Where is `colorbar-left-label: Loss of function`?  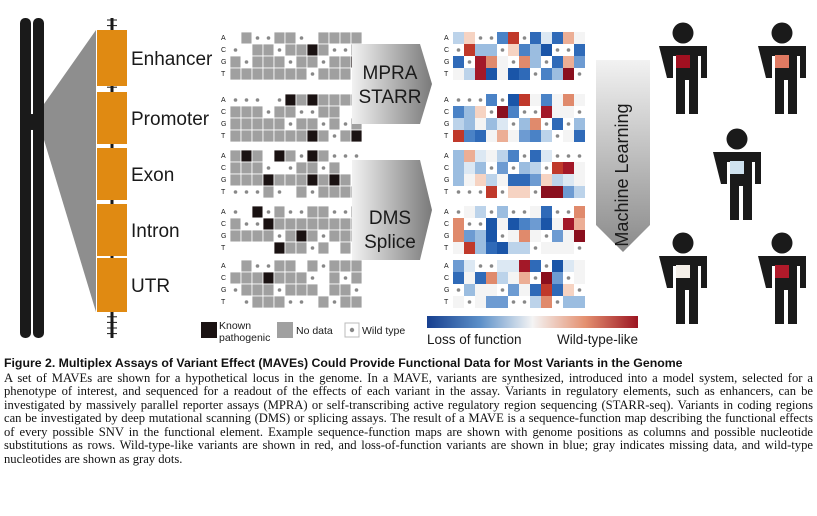 colorbar-left-label: Loss of function is located at coordinates (474, 339).